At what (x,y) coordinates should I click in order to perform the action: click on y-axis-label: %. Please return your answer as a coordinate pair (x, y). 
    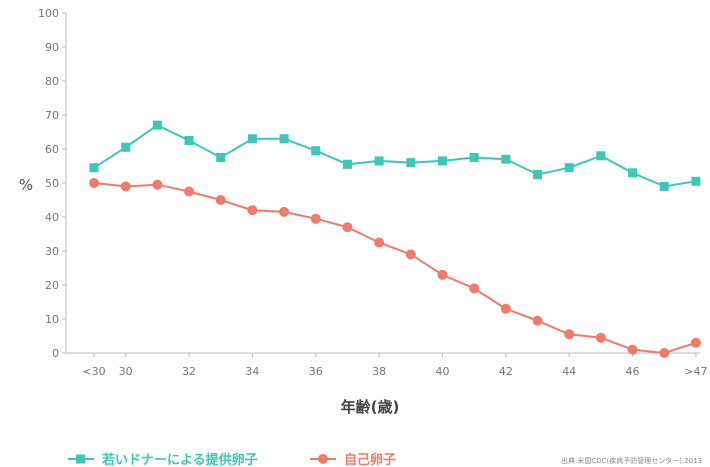
    Looking at the image, I should click on (26, 185).